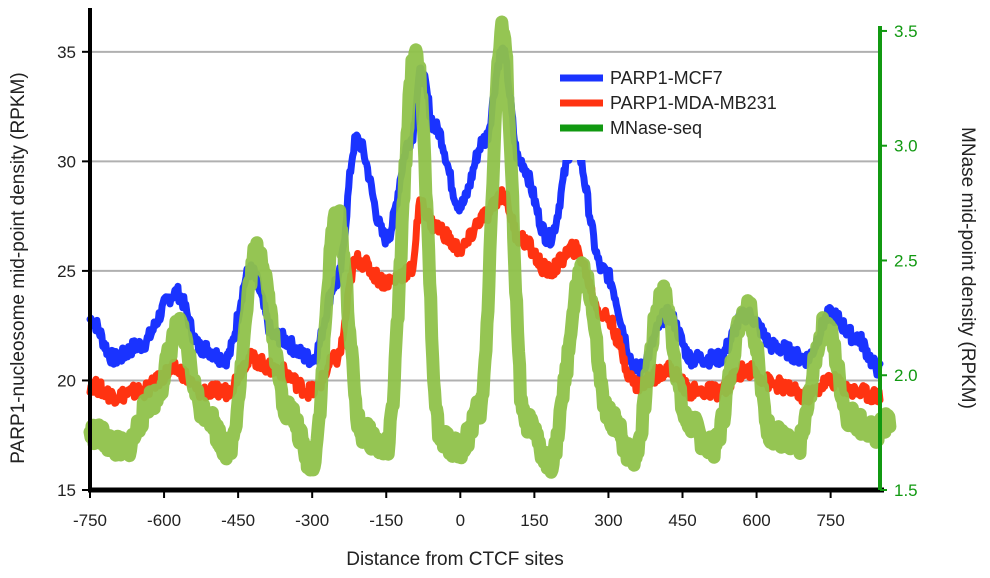 Image resolution: width=990 pixels, height=578 pixels. Describe the element at coordinates (534, 520) in the screenshot. I see `x-tick-label-150: 150` at that location.